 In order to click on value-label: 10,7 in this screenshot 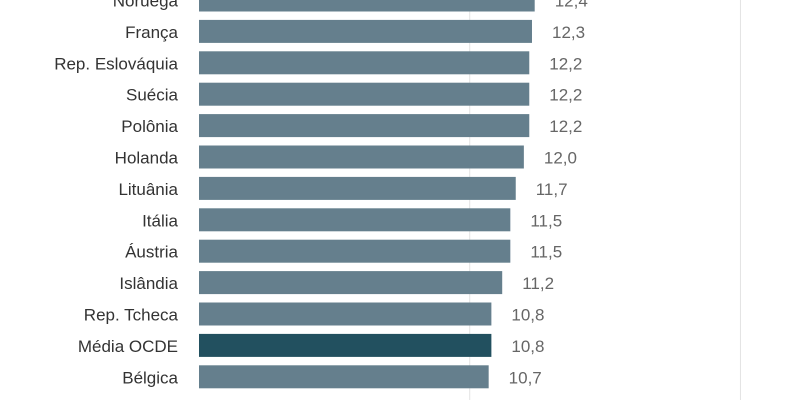, I will do `click(525, 377)`.